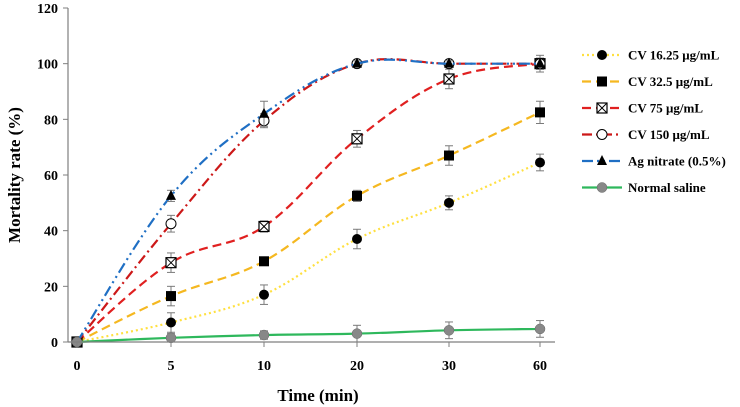 This screenshot has width=740, height=407. Describe the element at coordinates (670, 81) in the screenshot. I see `legend-label: CV 32.5 μg/mL` at that location.